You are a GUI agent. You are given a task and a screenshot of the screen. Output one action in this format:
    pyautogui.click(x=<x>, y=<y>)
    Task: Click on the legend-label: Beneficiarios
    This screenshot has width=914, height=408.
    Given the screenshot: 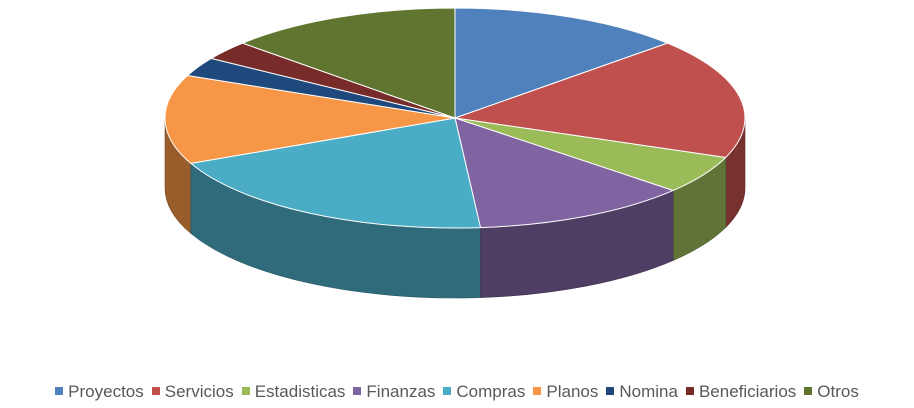 What is the action you would take?
    pyautogui.click(x=747, y=391)
    